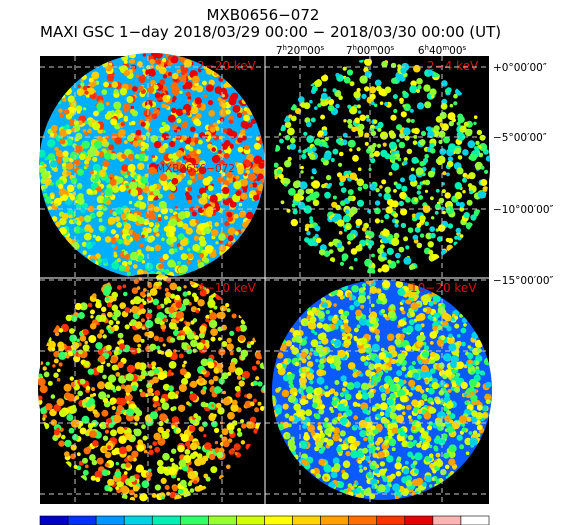 The width and height of the screenshot is (567, 525). What do you see at coordinates (370, 50) in the screenshot?
I see `ra-tick-label: 7h00m00s` at bounding box center [370, 50].